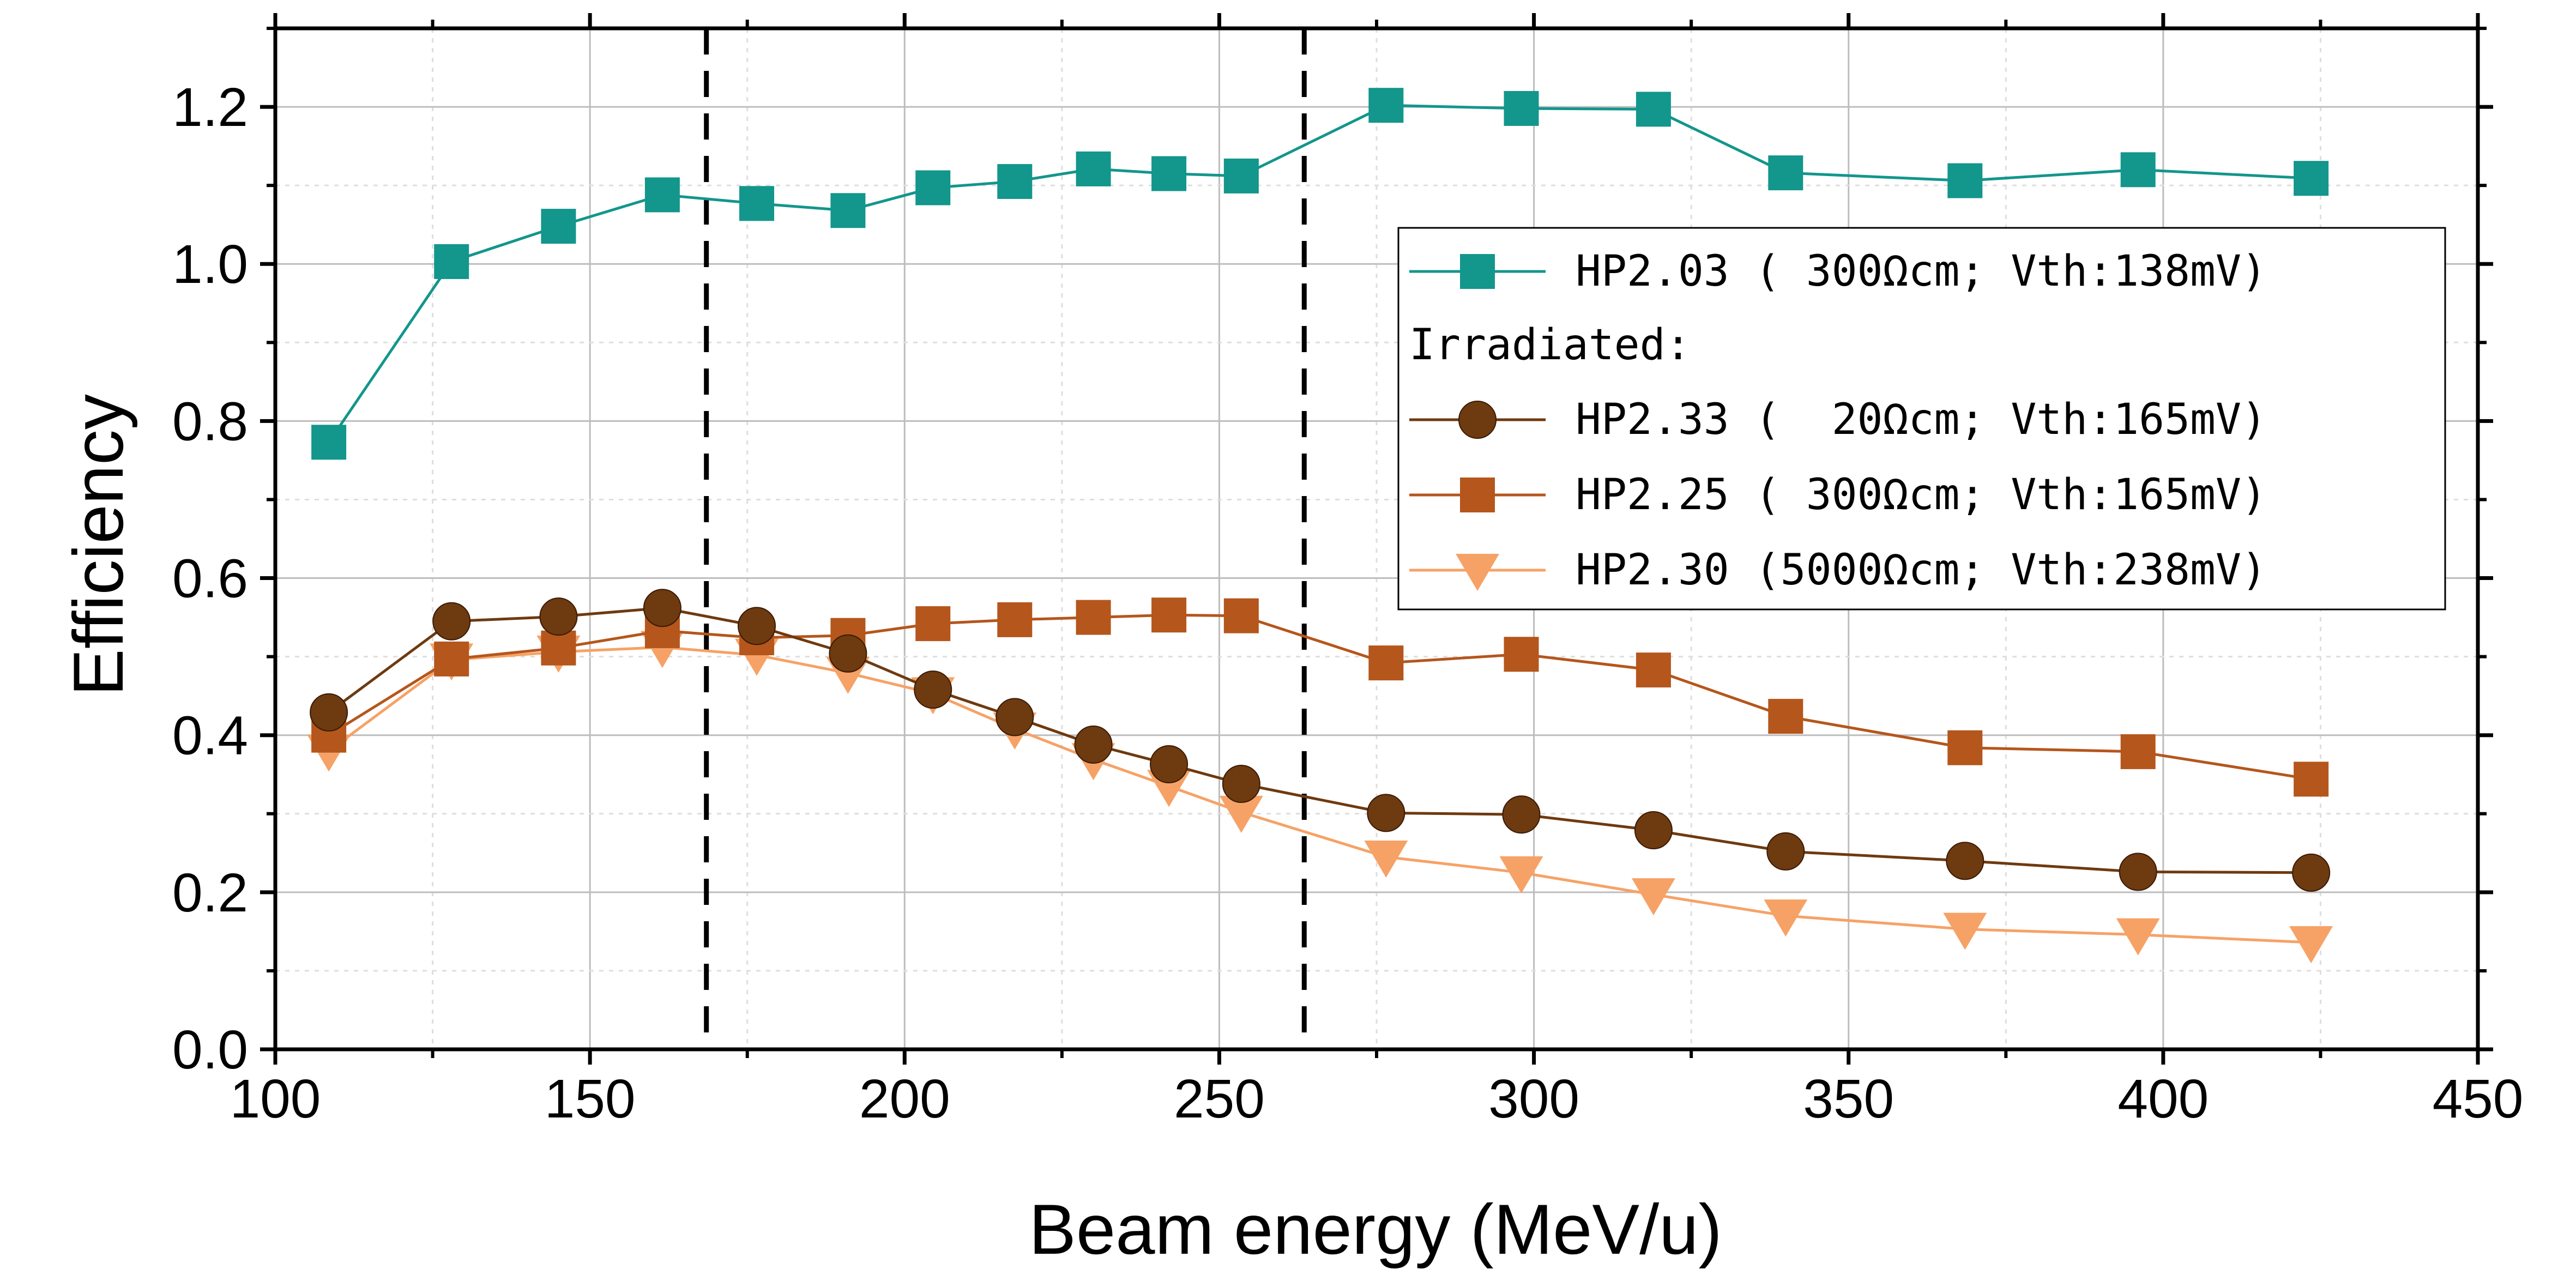  I want to click on legend-header: Irradiated:, so click(1550, 346).